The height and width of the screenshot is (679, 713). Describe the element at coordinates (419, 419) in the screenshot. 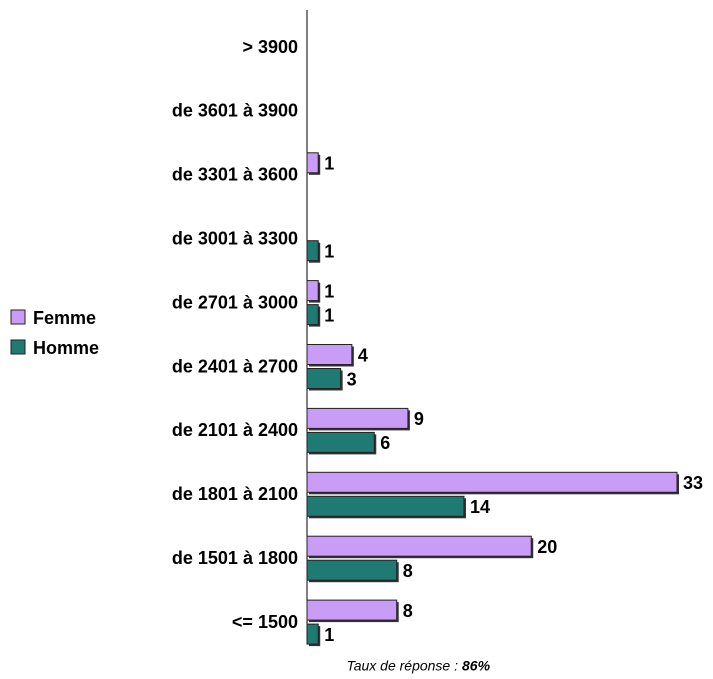

I see `value-label: 9` at that location.